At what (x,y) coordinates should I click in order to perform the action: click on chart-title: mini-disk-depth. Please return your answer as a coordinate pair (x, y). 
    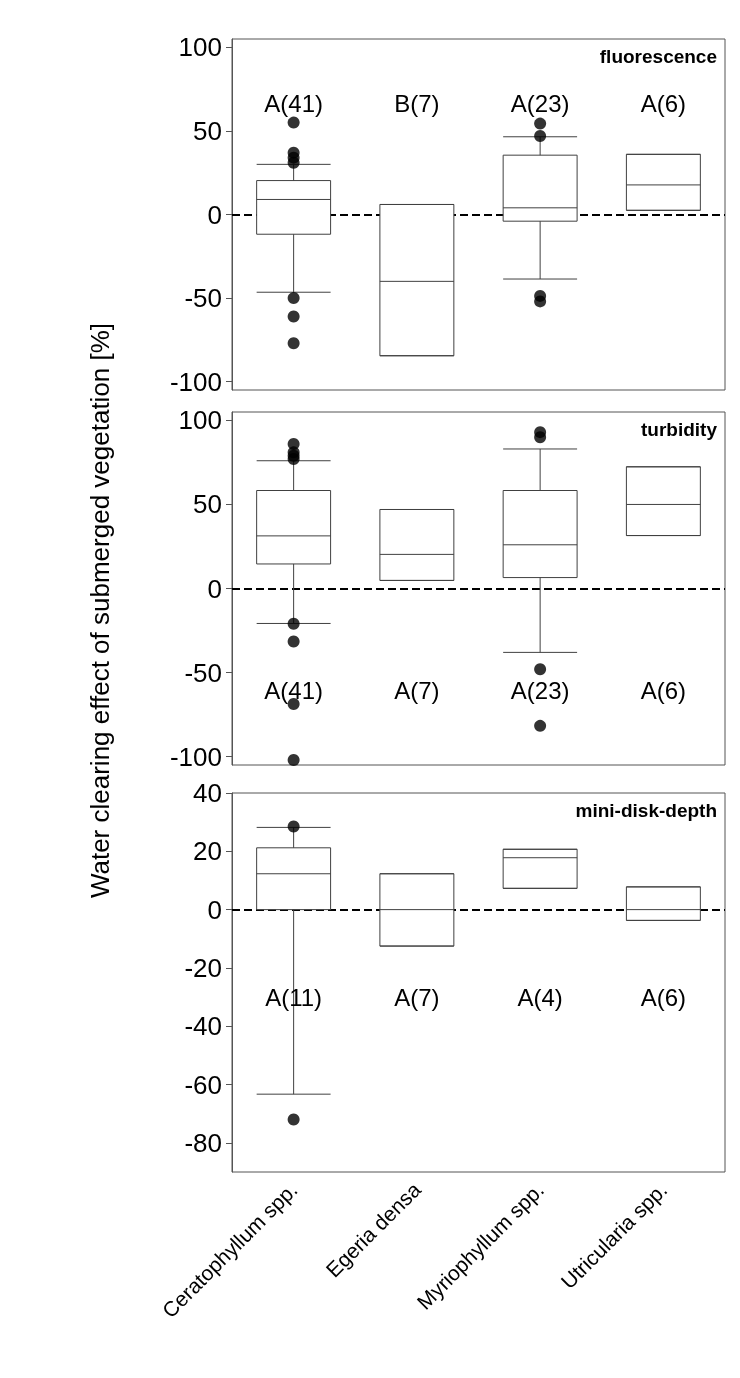
    Looking at the image, I should click on (646, 810).